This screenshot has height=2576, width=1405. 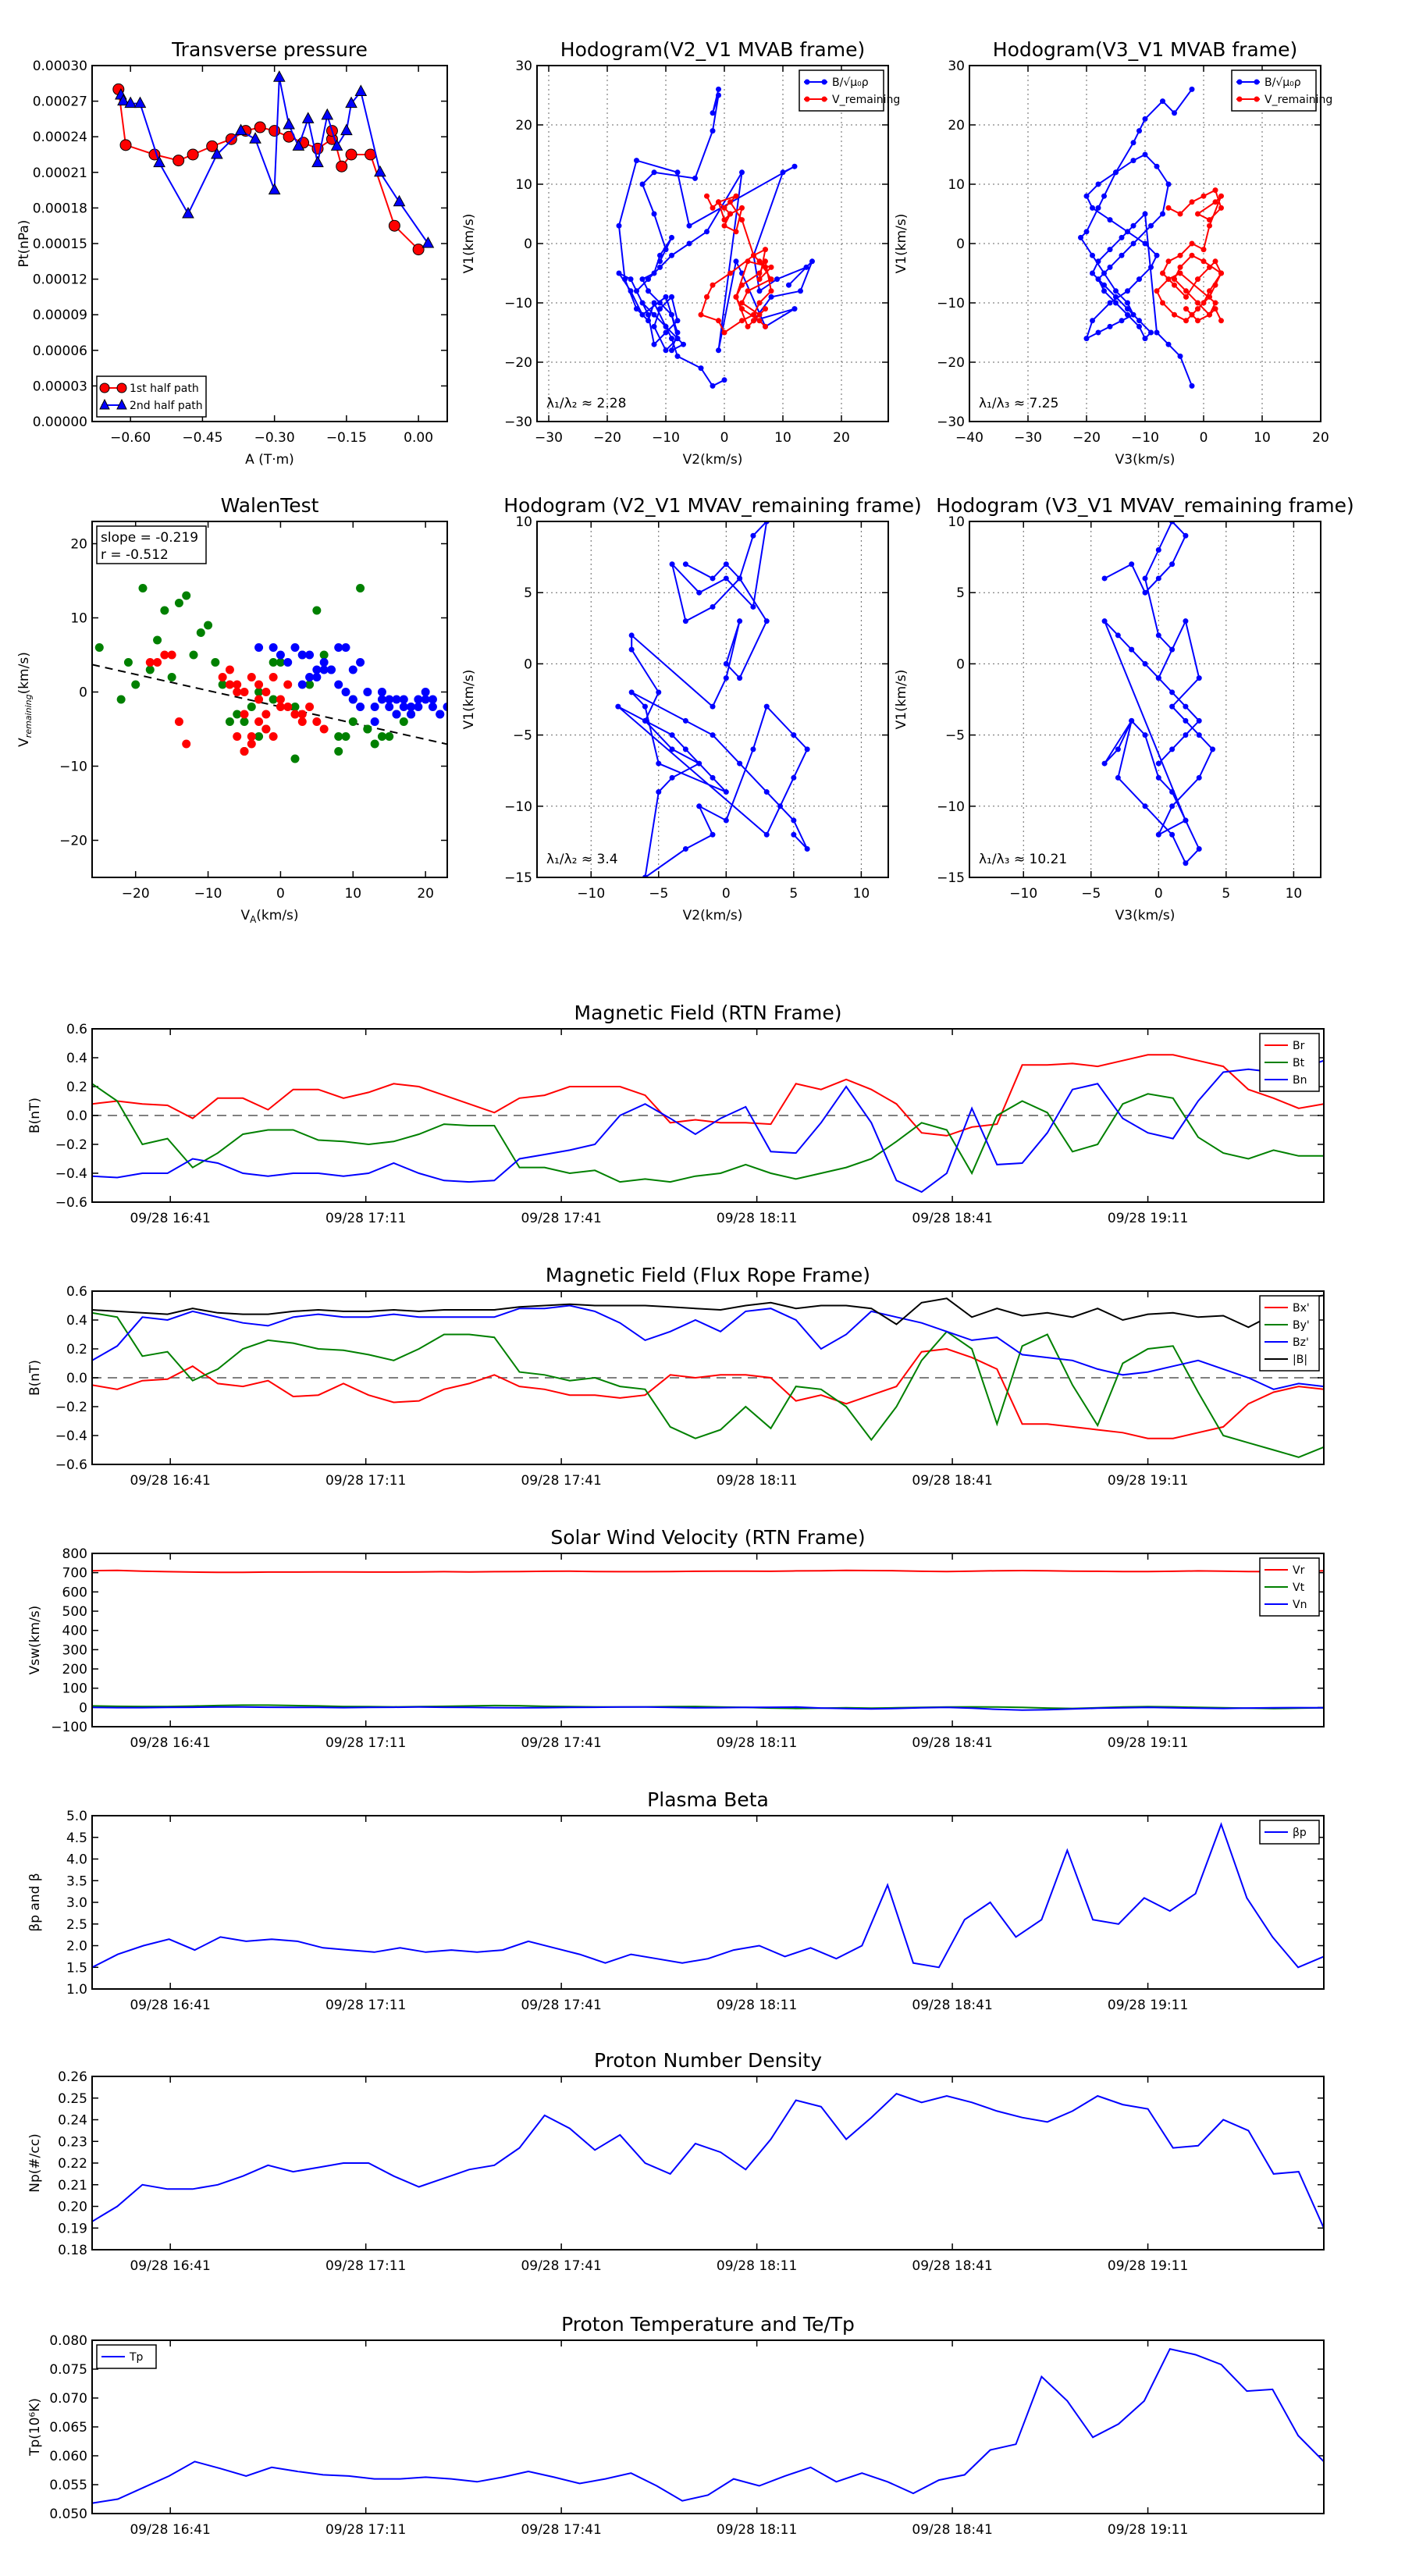 What do you see at coordinates (713, 915) in the screenshot?
I see `x-axis-label: V2(km/s)` at bounding box center [713, 915].